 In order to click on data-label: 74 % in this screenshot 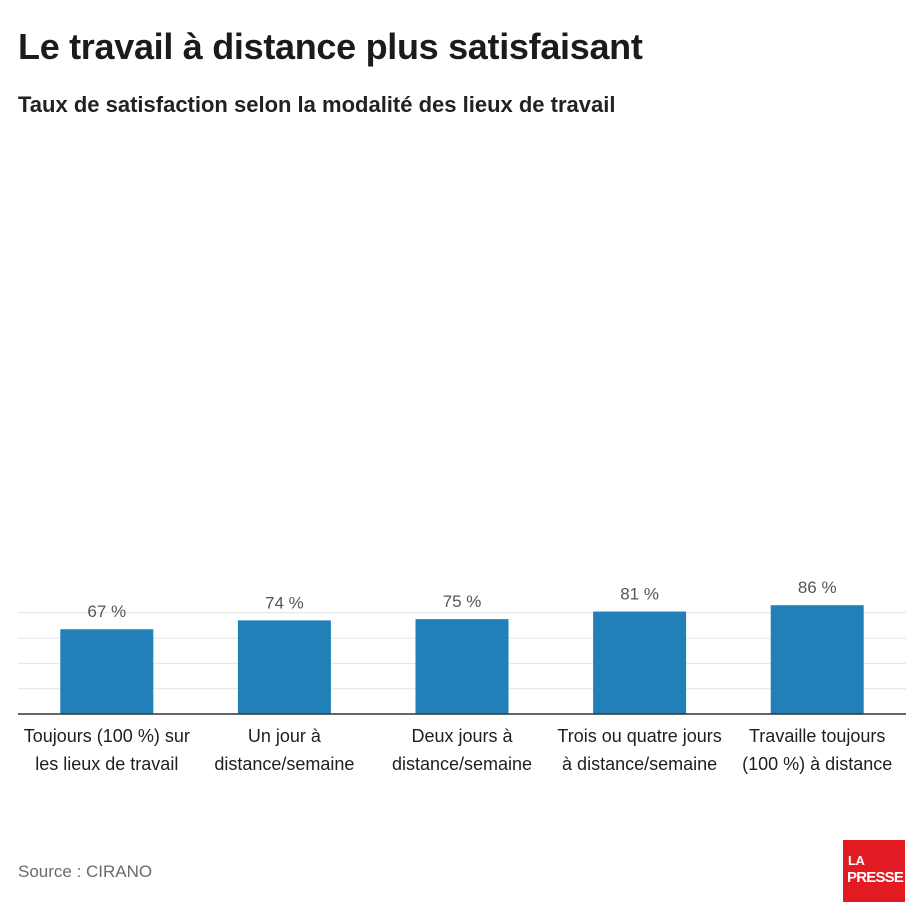, I will do `click(284, 602)`.